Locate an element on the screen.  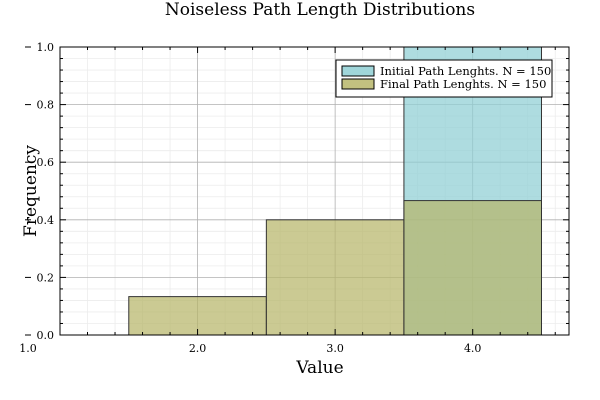
y-axis-label: Frequency is located at coordinates (31, 191).